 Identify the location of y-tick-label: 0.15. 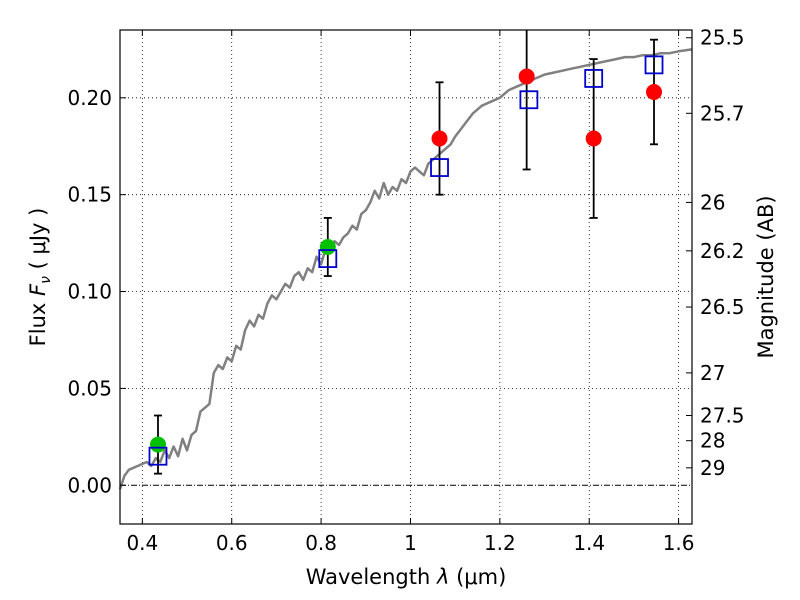
(89, 195).